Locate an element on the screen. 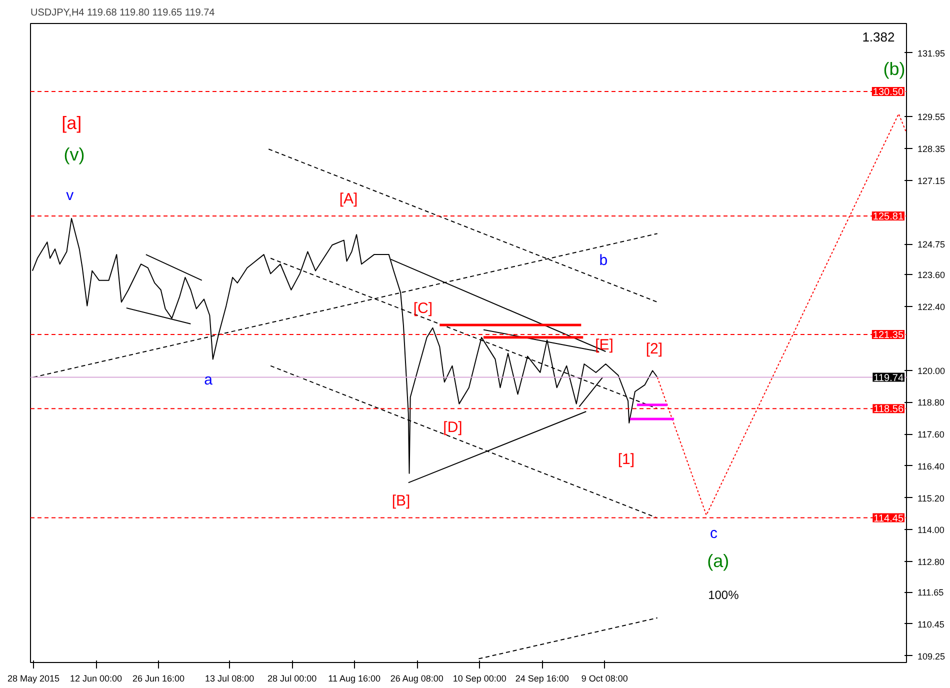 This screenshot has width=950, height=688. annotation: [a] is located at coordinates (72, 123).